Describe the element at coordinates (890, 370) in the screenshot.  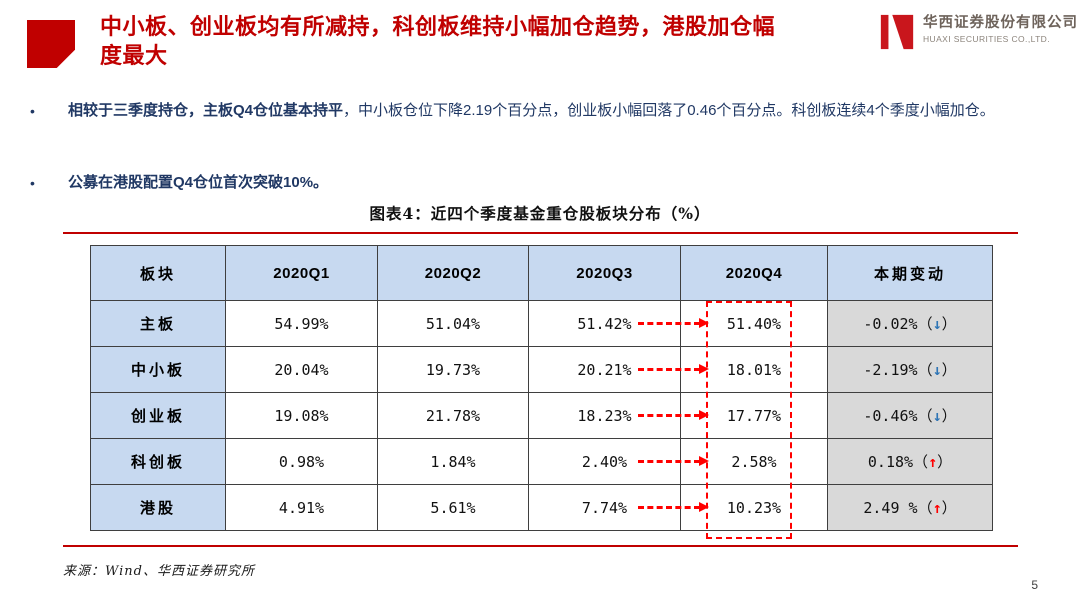
I see `change-value: -2.19%` at that location.